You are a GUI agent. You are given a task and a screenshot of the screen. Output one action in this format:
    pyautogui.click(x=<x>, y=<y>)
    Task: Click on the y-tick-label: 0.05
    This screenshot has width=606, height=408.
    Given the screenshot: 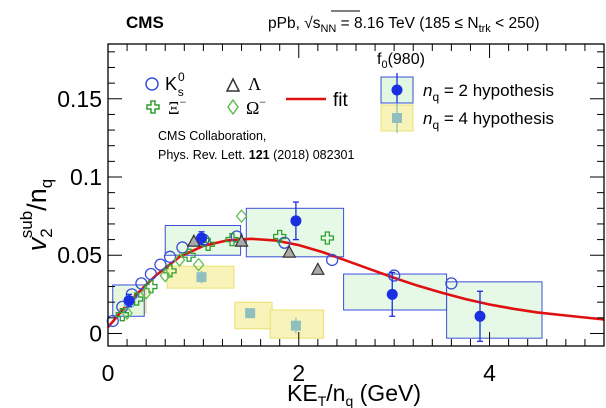 What is the action you would take?
    pyautogui.click(x=79, y=255)
    